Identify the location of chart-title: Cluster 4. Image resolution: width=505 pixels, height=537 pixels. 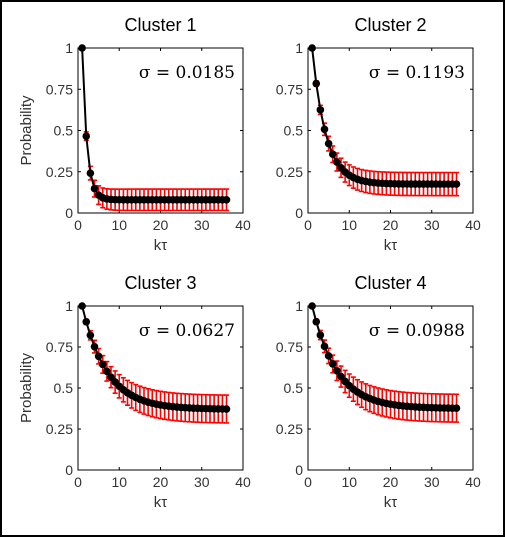
(390, 283).